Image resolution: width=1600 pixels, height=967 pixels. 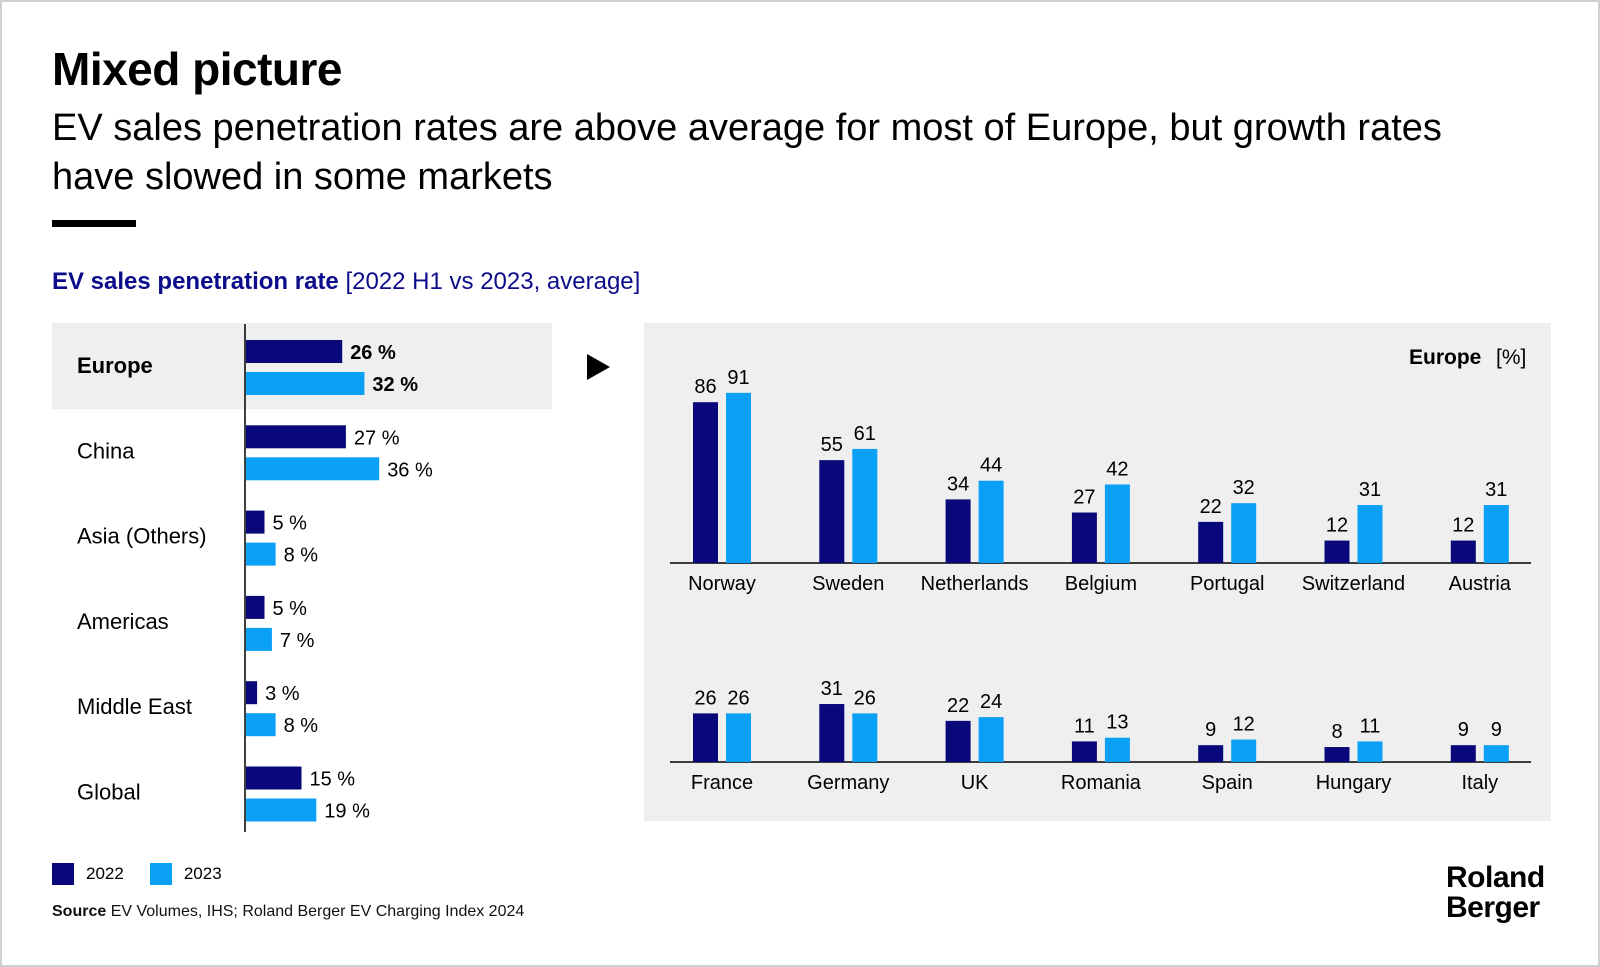 I want to click on country-label-spain: Spain, so click(x=1227, y=783).